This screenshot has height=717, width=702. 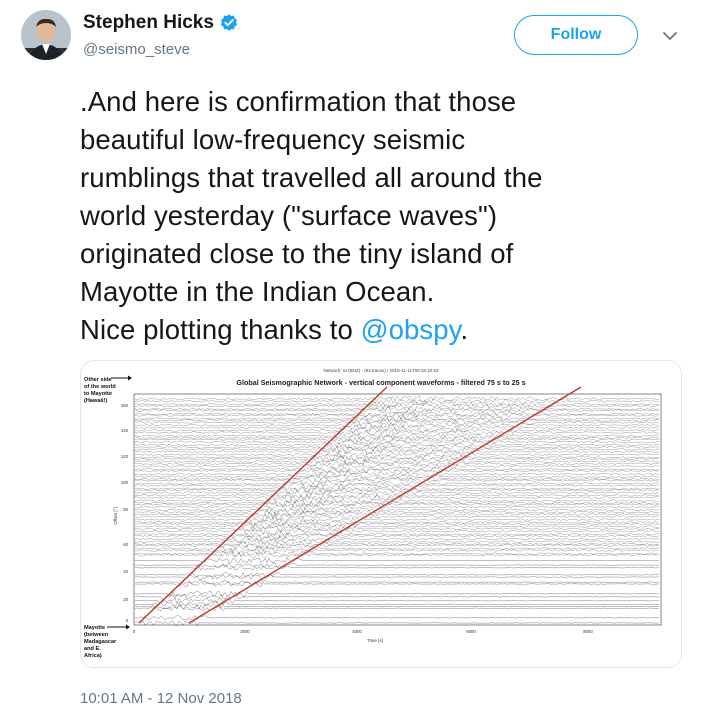 What do you see at coordinates (98, 394) in the screenshot?
I see `annotation-text: to Mayotte` at bounding box center [98, 394].